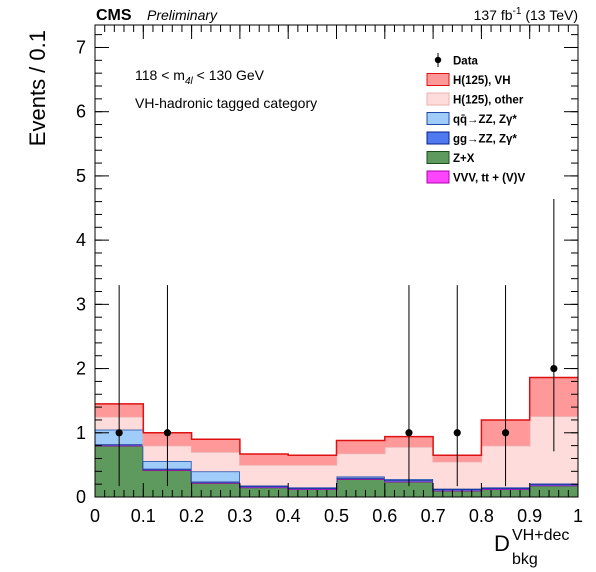 This screenshot has height=572, width=596. What do you see at coordinates (549, 15) in the screenshot?
I see `lumi-energy: (13 TeV)` at bounding box center [549, 15].